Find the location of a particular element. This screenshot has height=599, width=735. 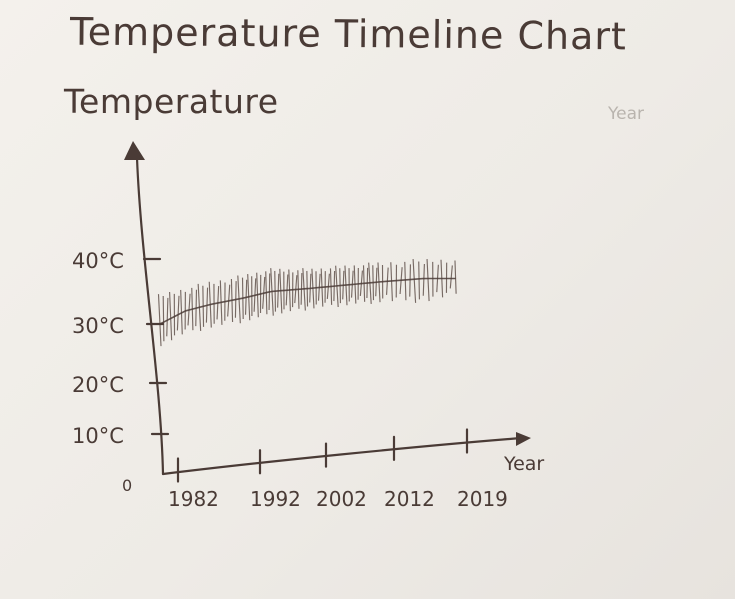

y-axis-title: Temperature is located at coordinates (171, 101).